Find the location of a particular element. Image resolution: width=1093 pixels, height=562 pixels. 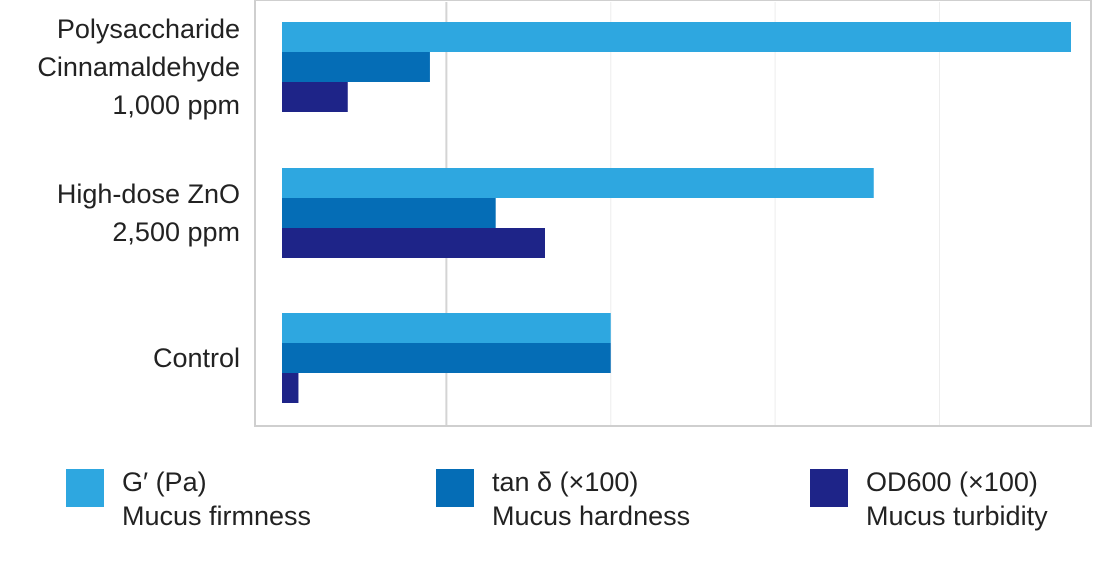

legend-label: OD600 (×100) Mucus turbidity is located at coordinates (957, 499).